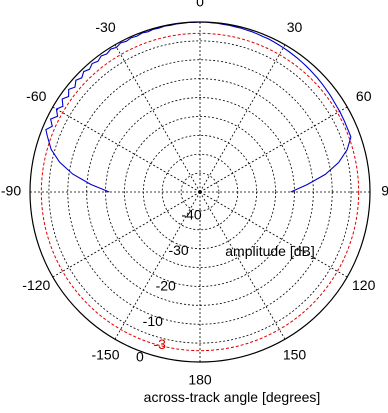 The image size is (388, 413). I want to click on angle-tick-label: 120, so click(364, 285).